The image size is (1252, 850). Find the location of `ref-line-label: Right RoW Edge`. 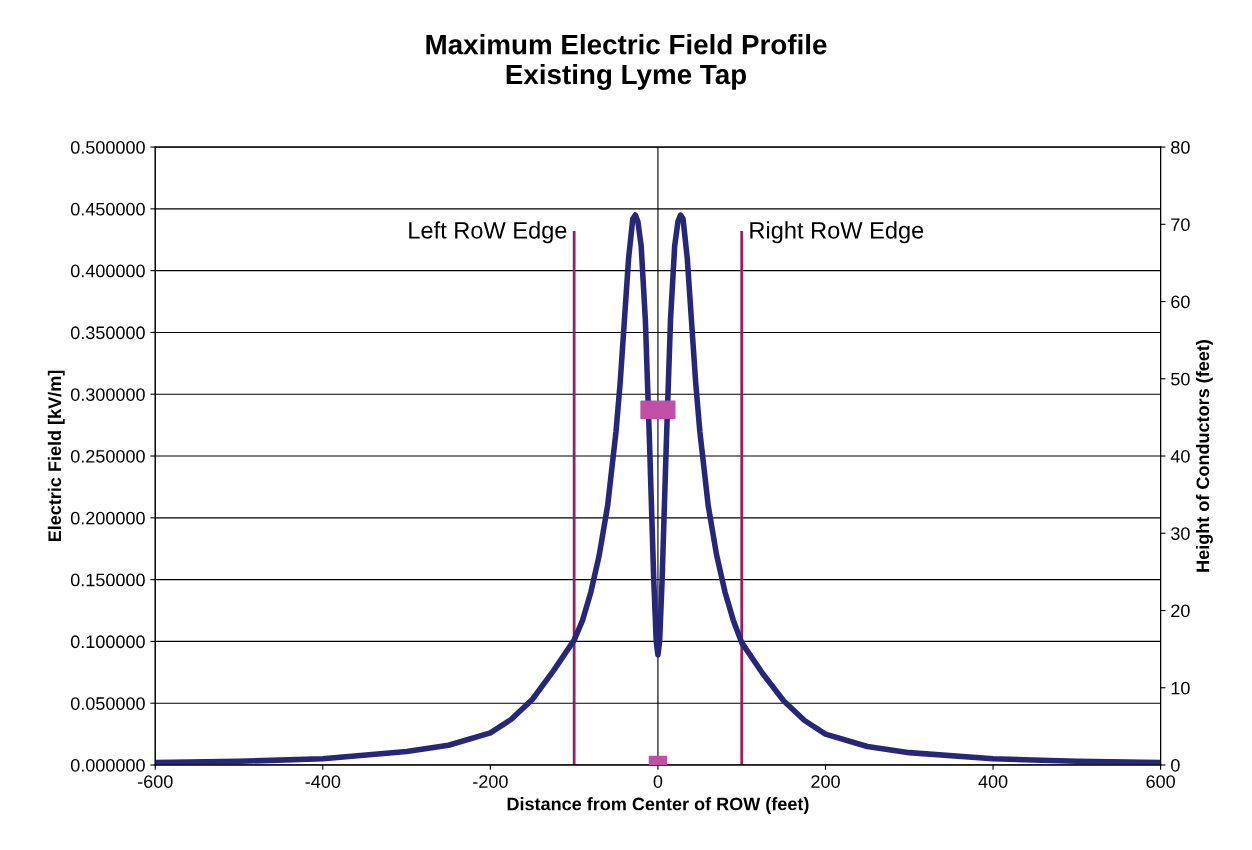

ref-line-label: Right RoW Edge is located at coordinates (837, 232).